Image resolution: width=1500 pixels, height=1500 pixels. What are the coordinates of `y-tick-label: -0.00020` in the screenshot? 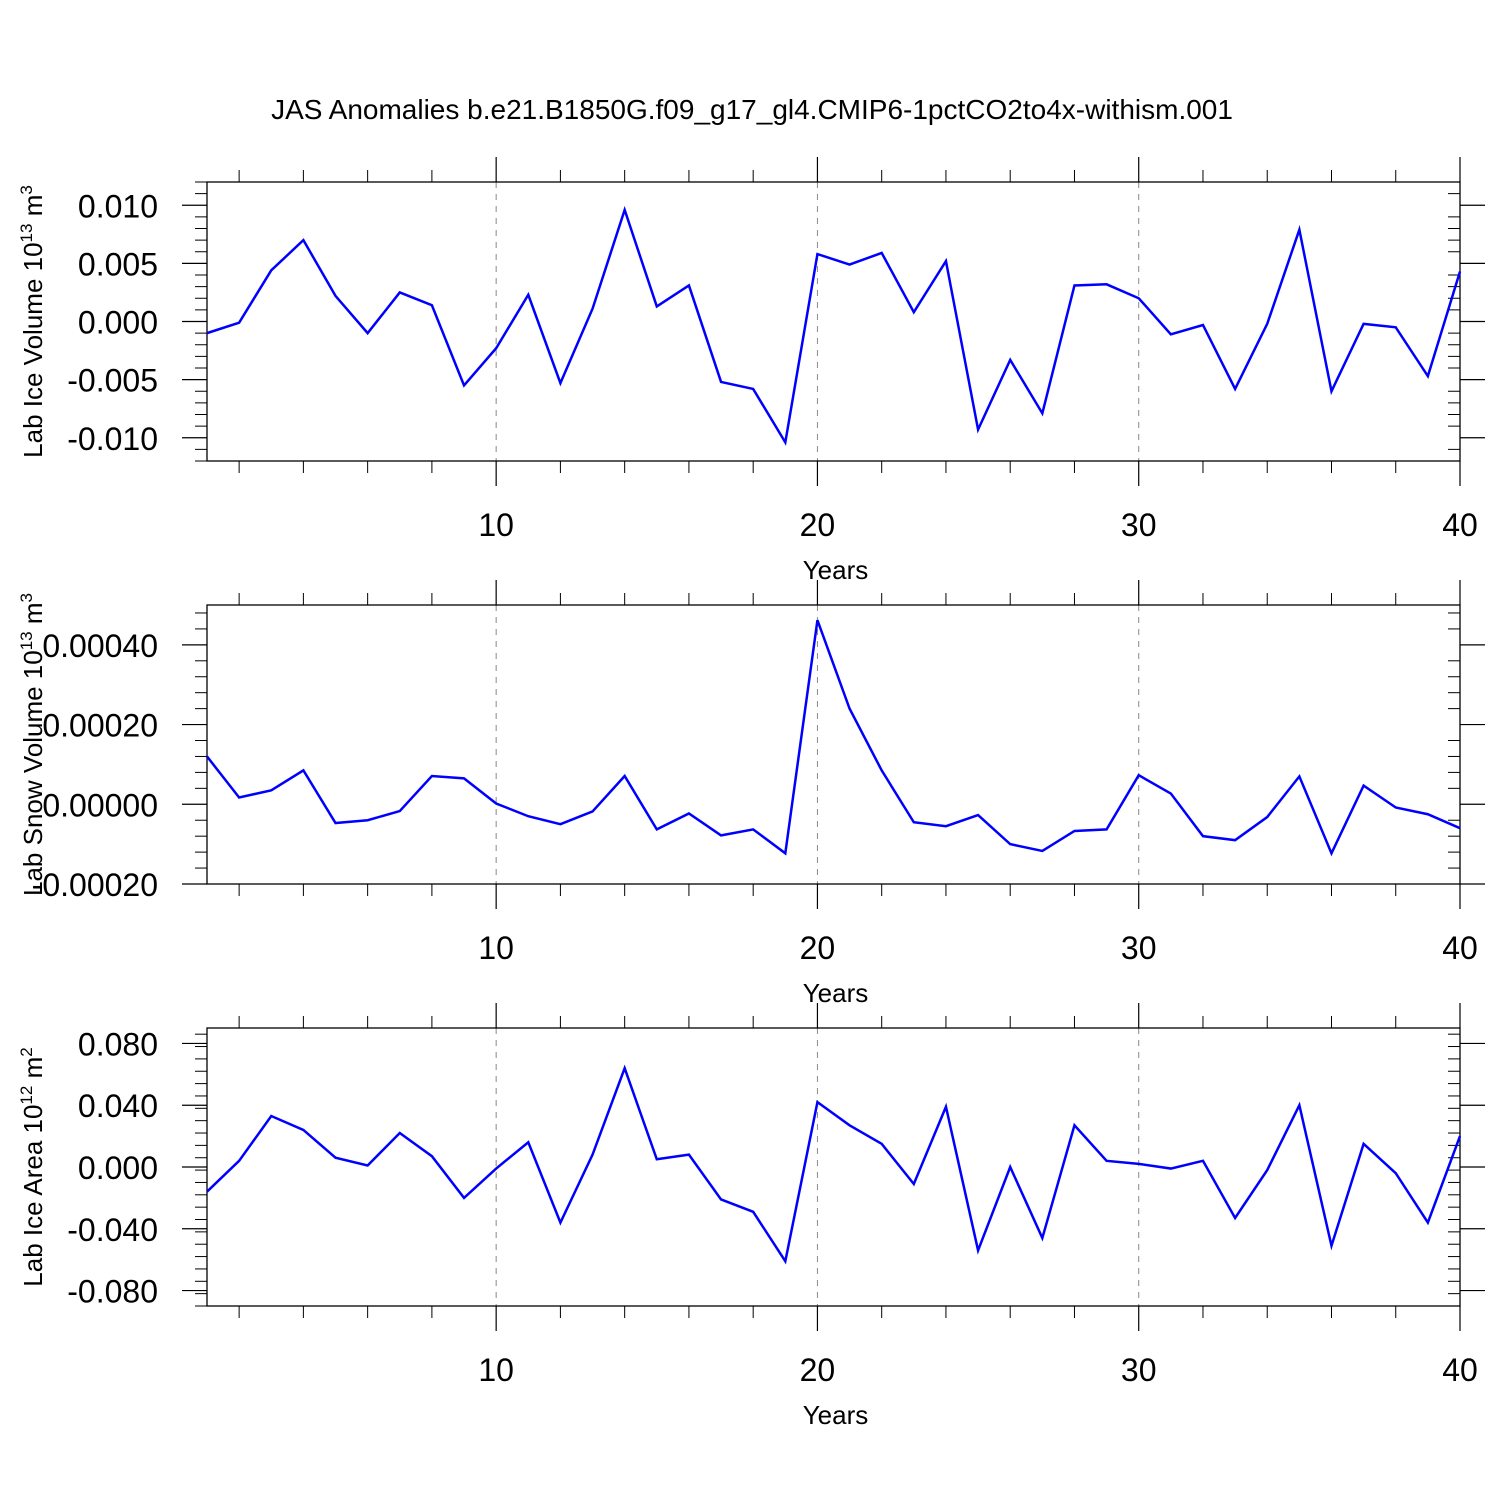 It's located at (95, 885).